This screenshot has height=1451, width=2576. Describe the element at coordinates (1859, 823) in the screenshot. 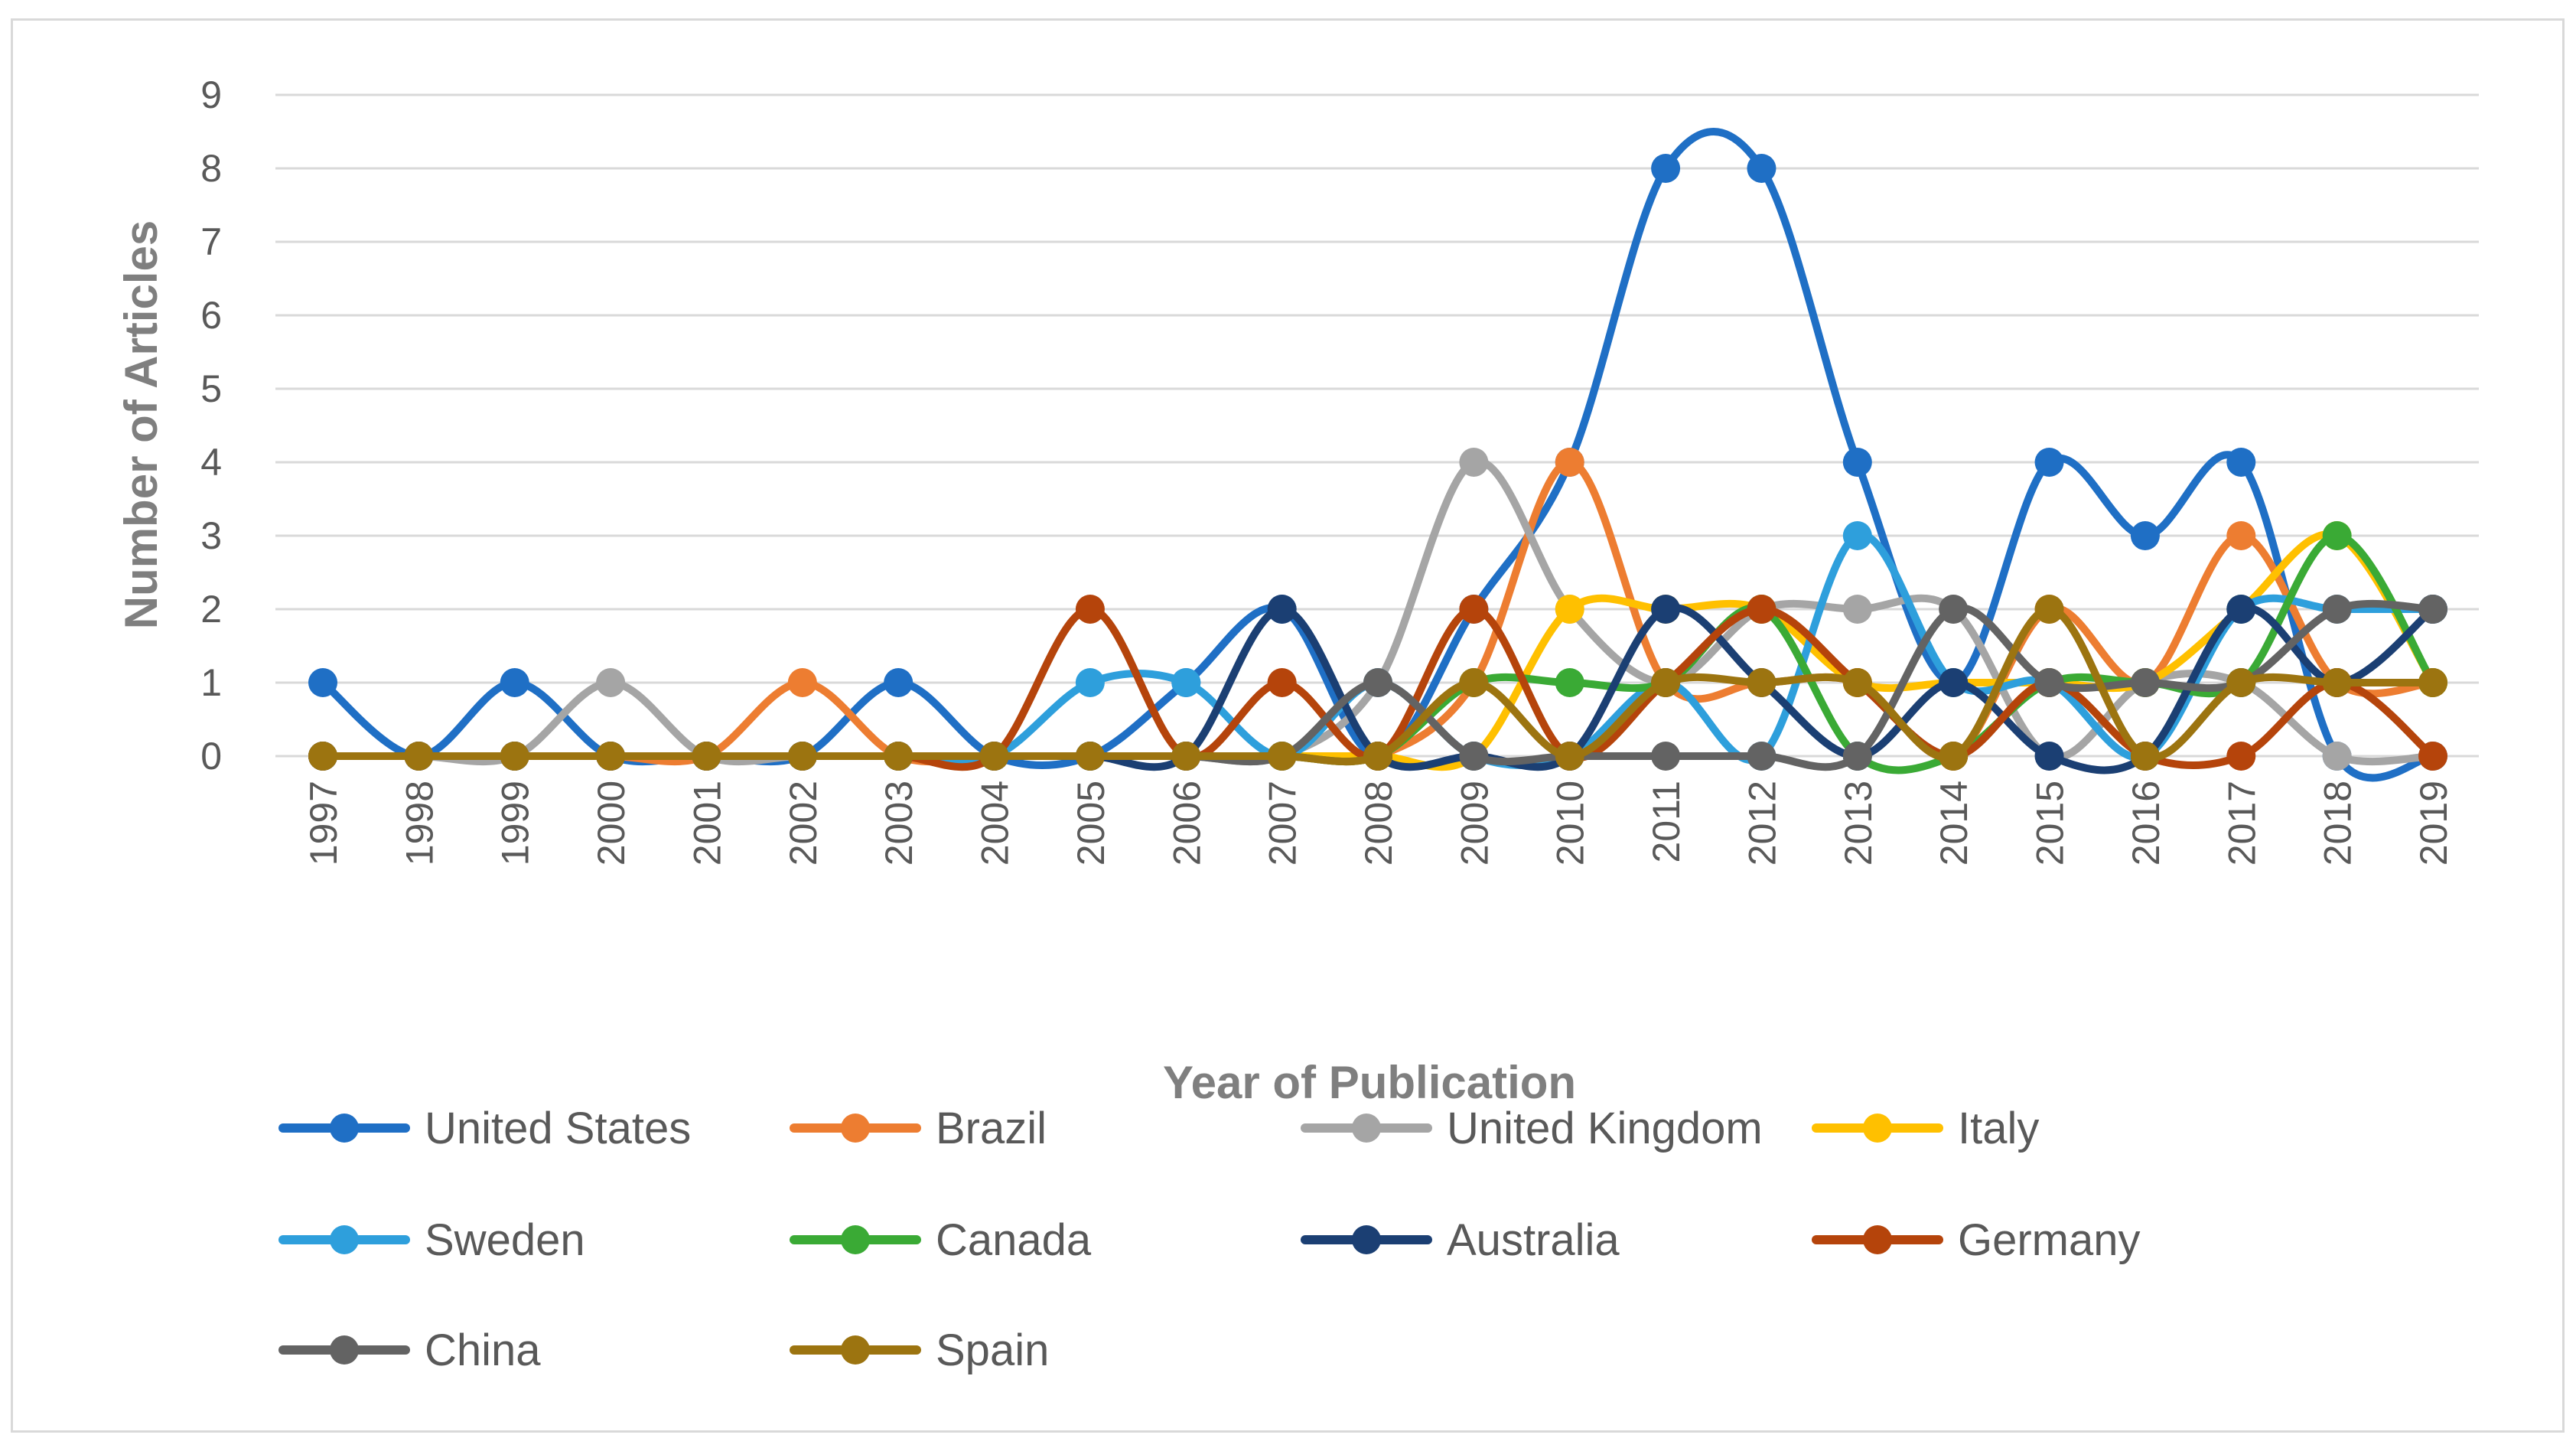

I see `x-tick-label: 2013` at that location.